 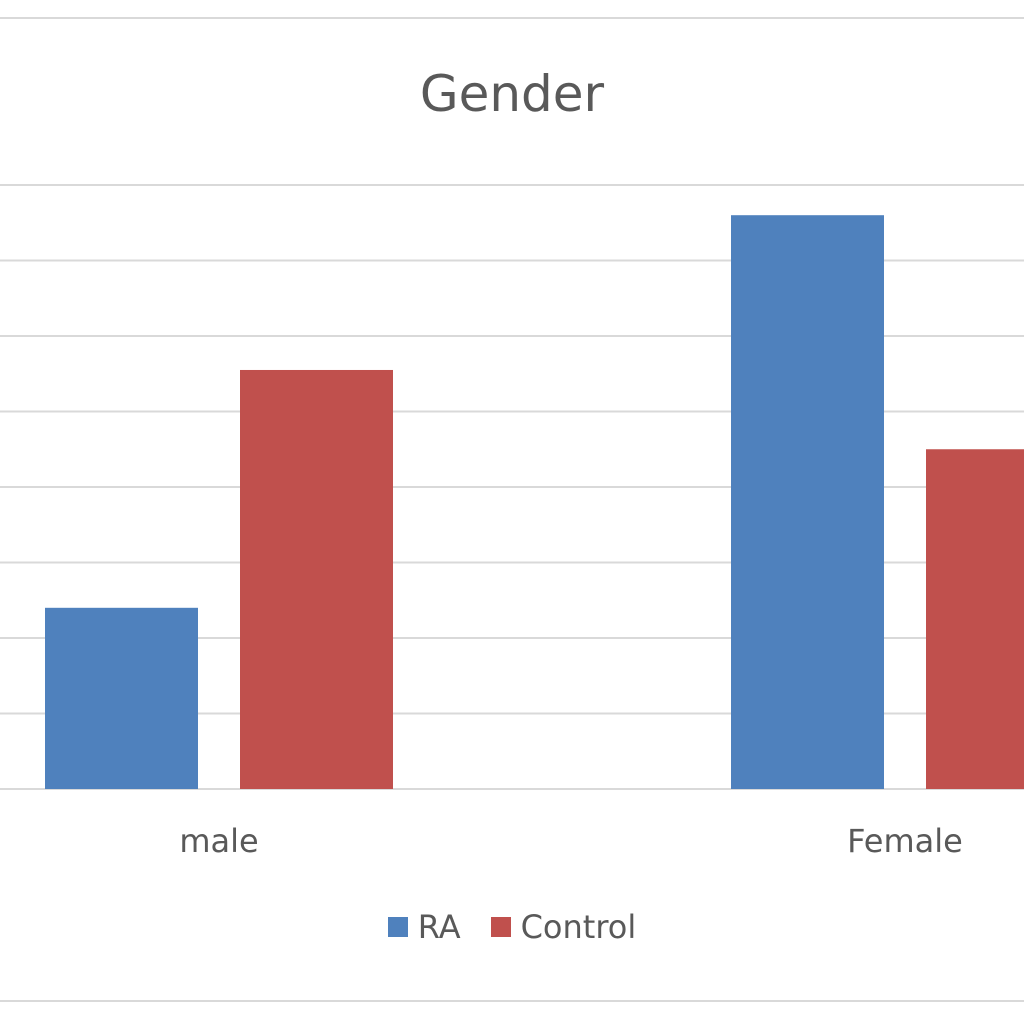 I want to click on bar-control-female, so click(x=975, y=619).